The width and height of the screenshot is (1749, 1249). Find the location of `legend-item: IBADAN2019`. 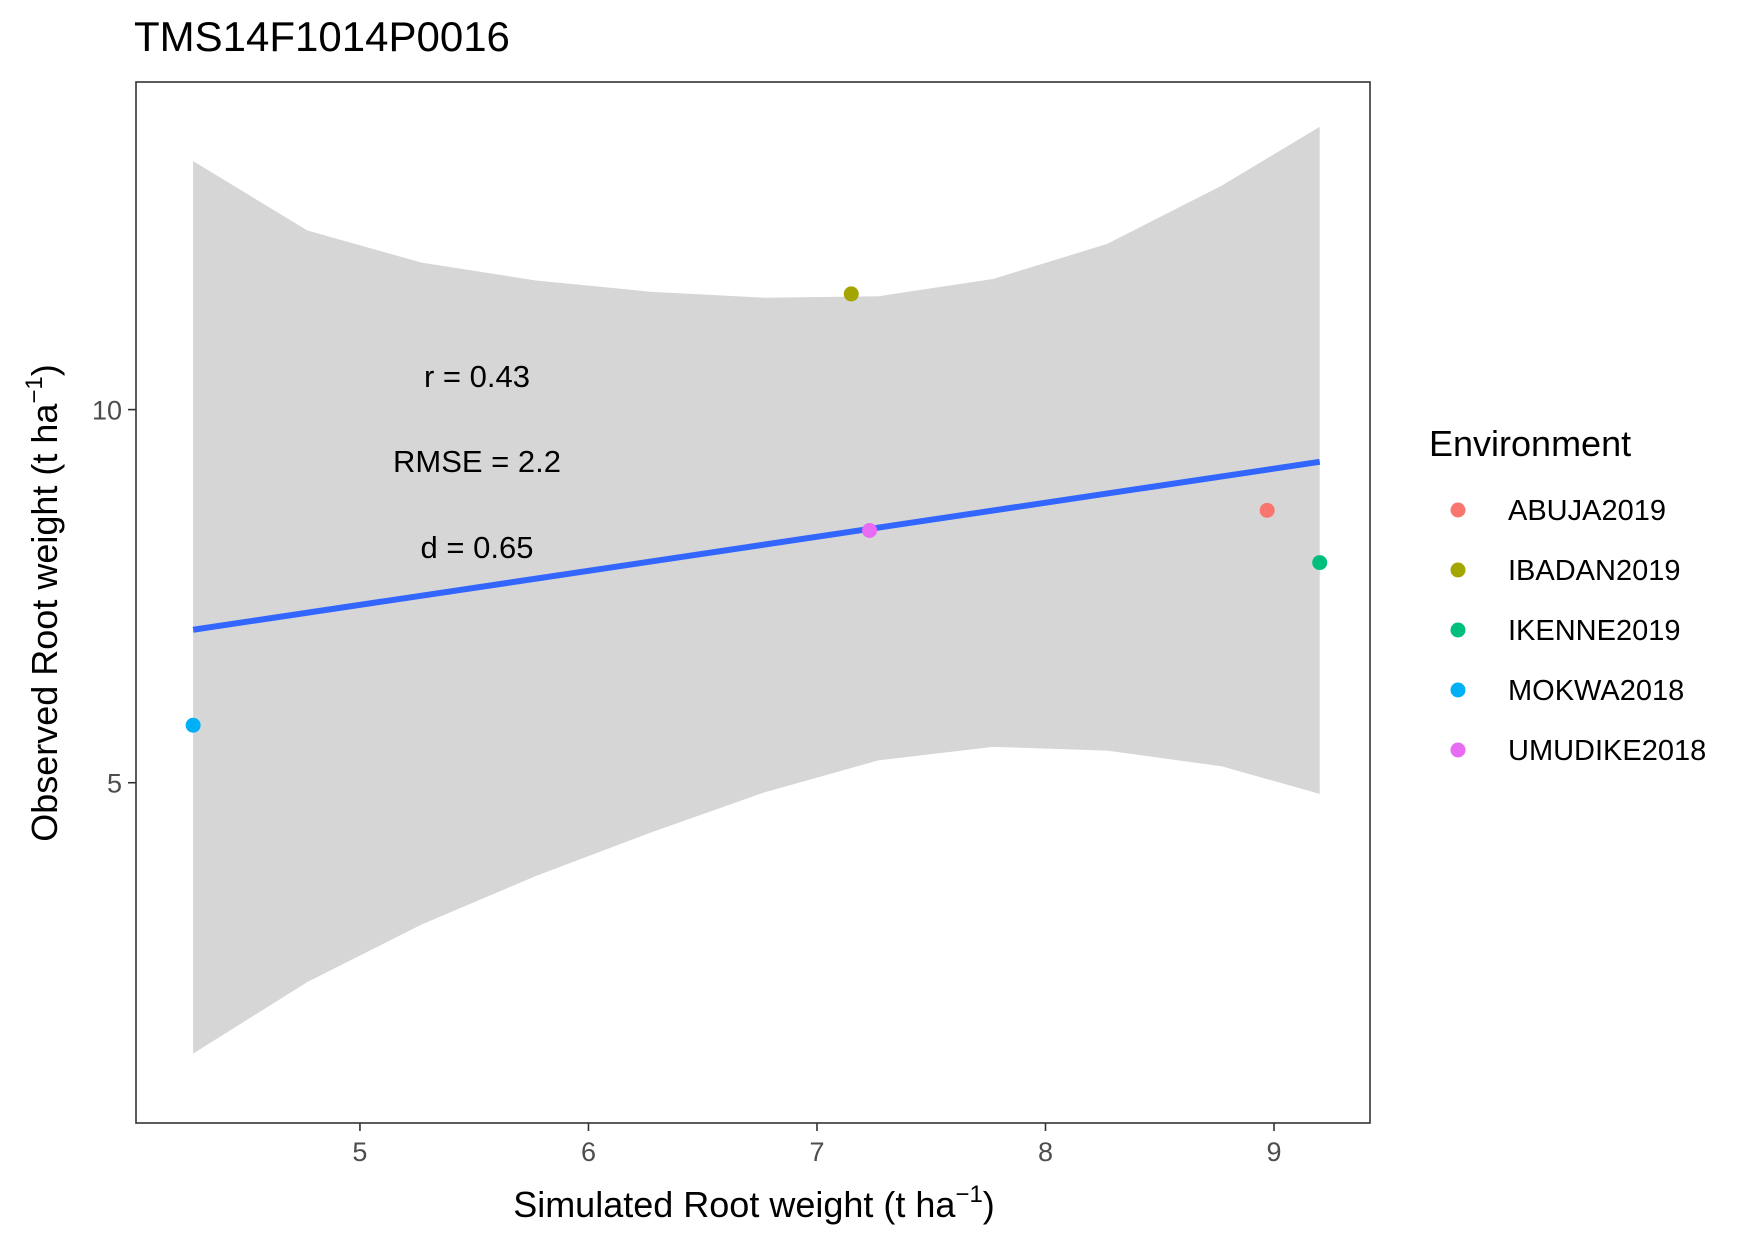

legend-item: IBADAN2019 is located at coordinates (1565, 571).